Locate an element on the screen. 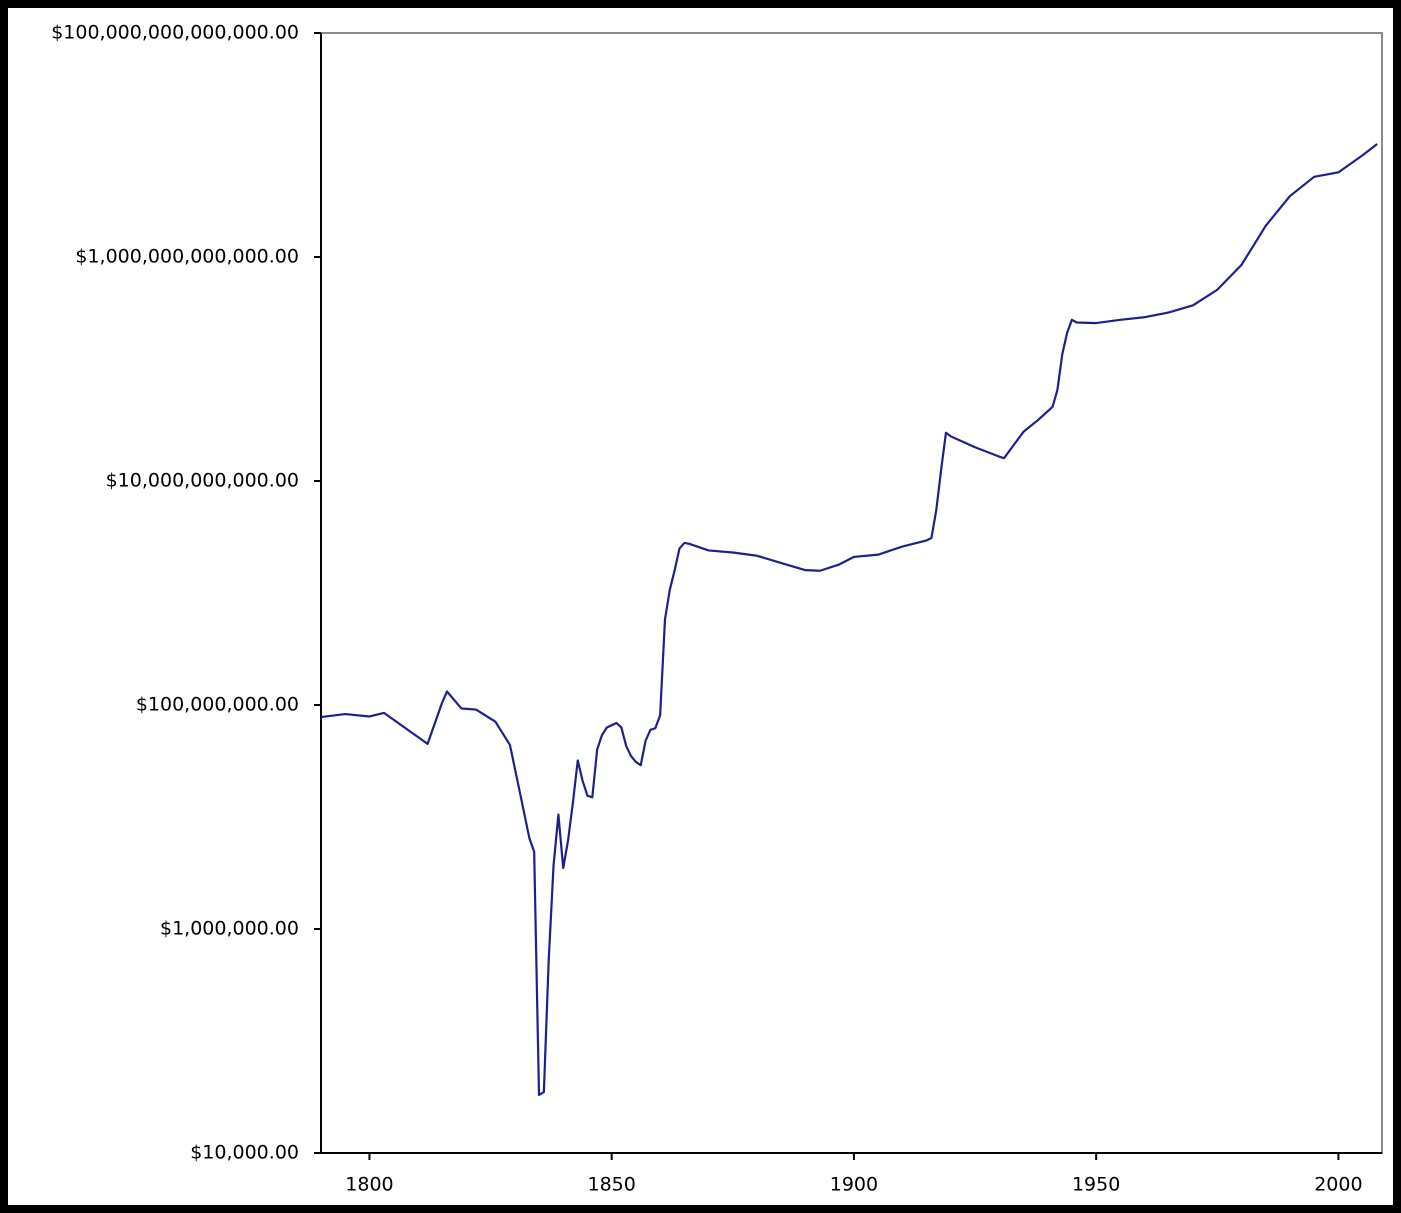 This screenshot has height=1213, width=1401. x-tick-label: 1950 is located at coordinates (1096, 1185).